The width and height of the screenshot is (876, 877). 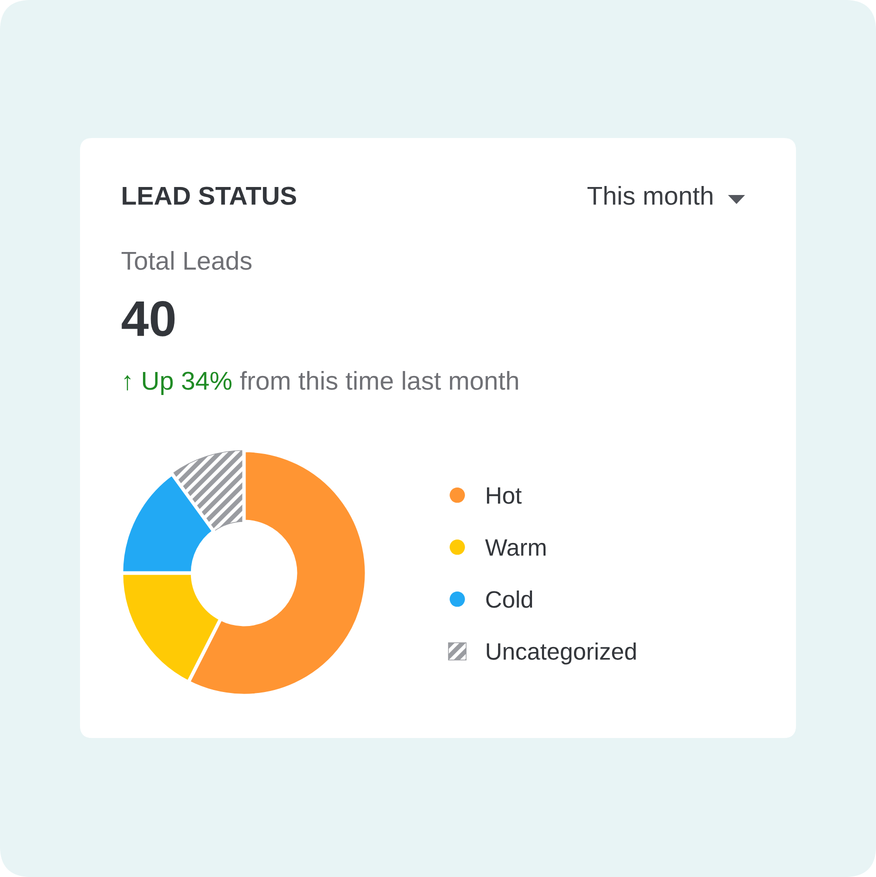 What do you see at coordinates (178, 383) in the screenshot?
I see `text: ↑ Up 34%` at bounding box center [178, 383].